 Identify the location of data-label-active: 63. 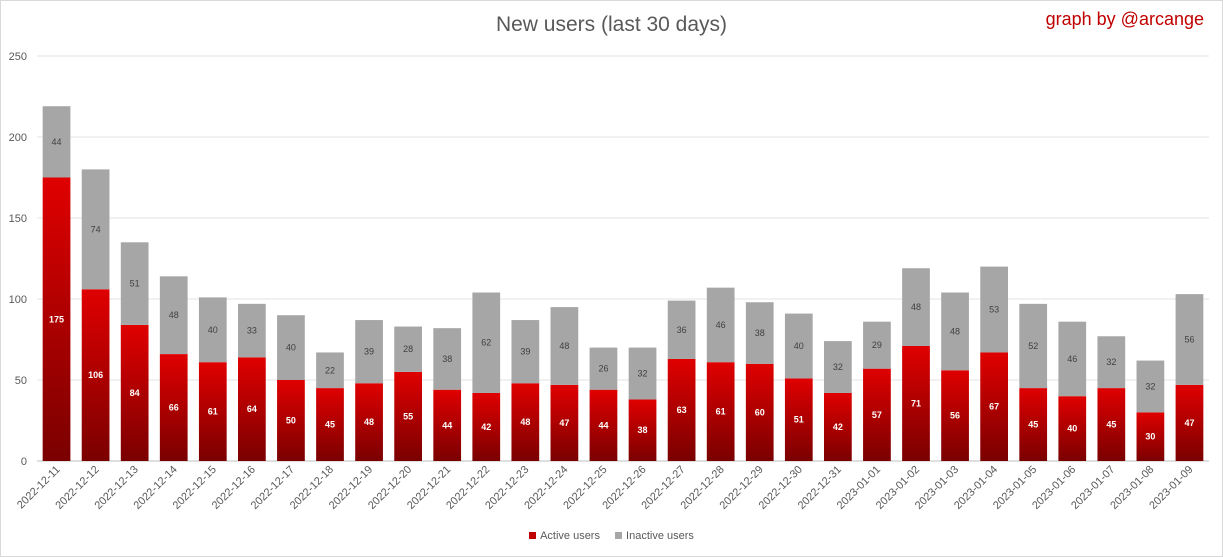
(682, 410).